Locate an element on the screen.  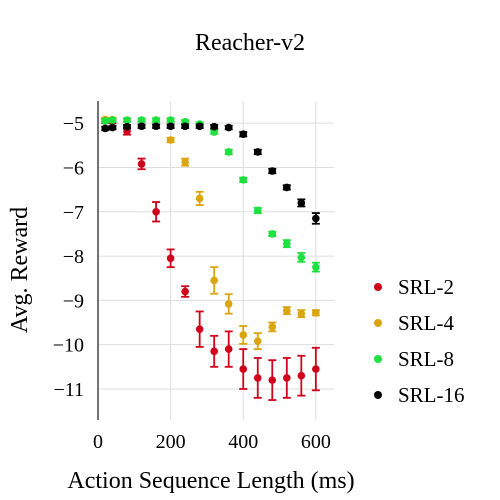
legend-label: SRL-8 is located at coordinates (426, 359).